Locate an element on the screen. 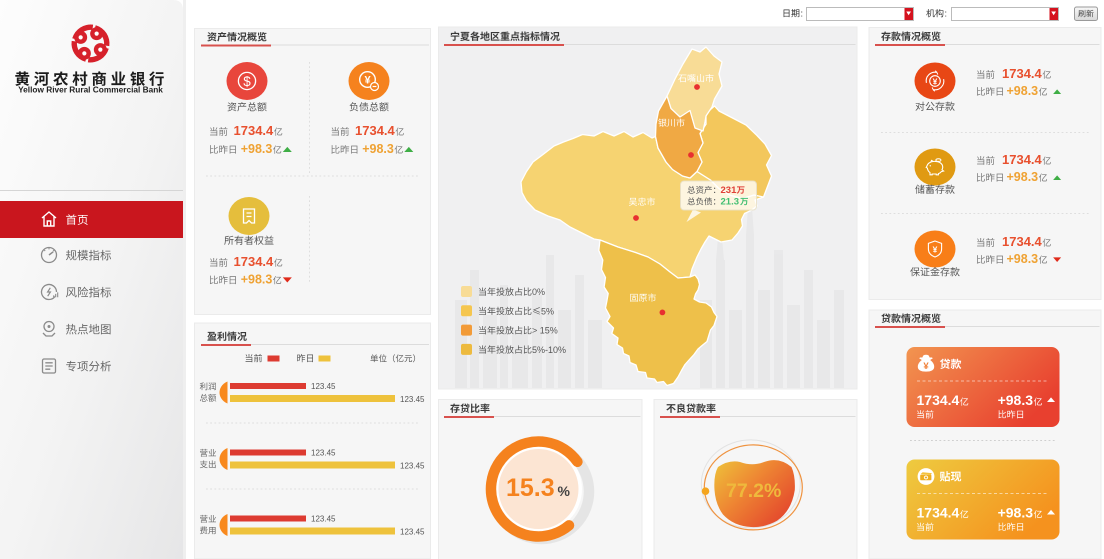  svg-text: 77.2% is located at coordinates (753, 491).